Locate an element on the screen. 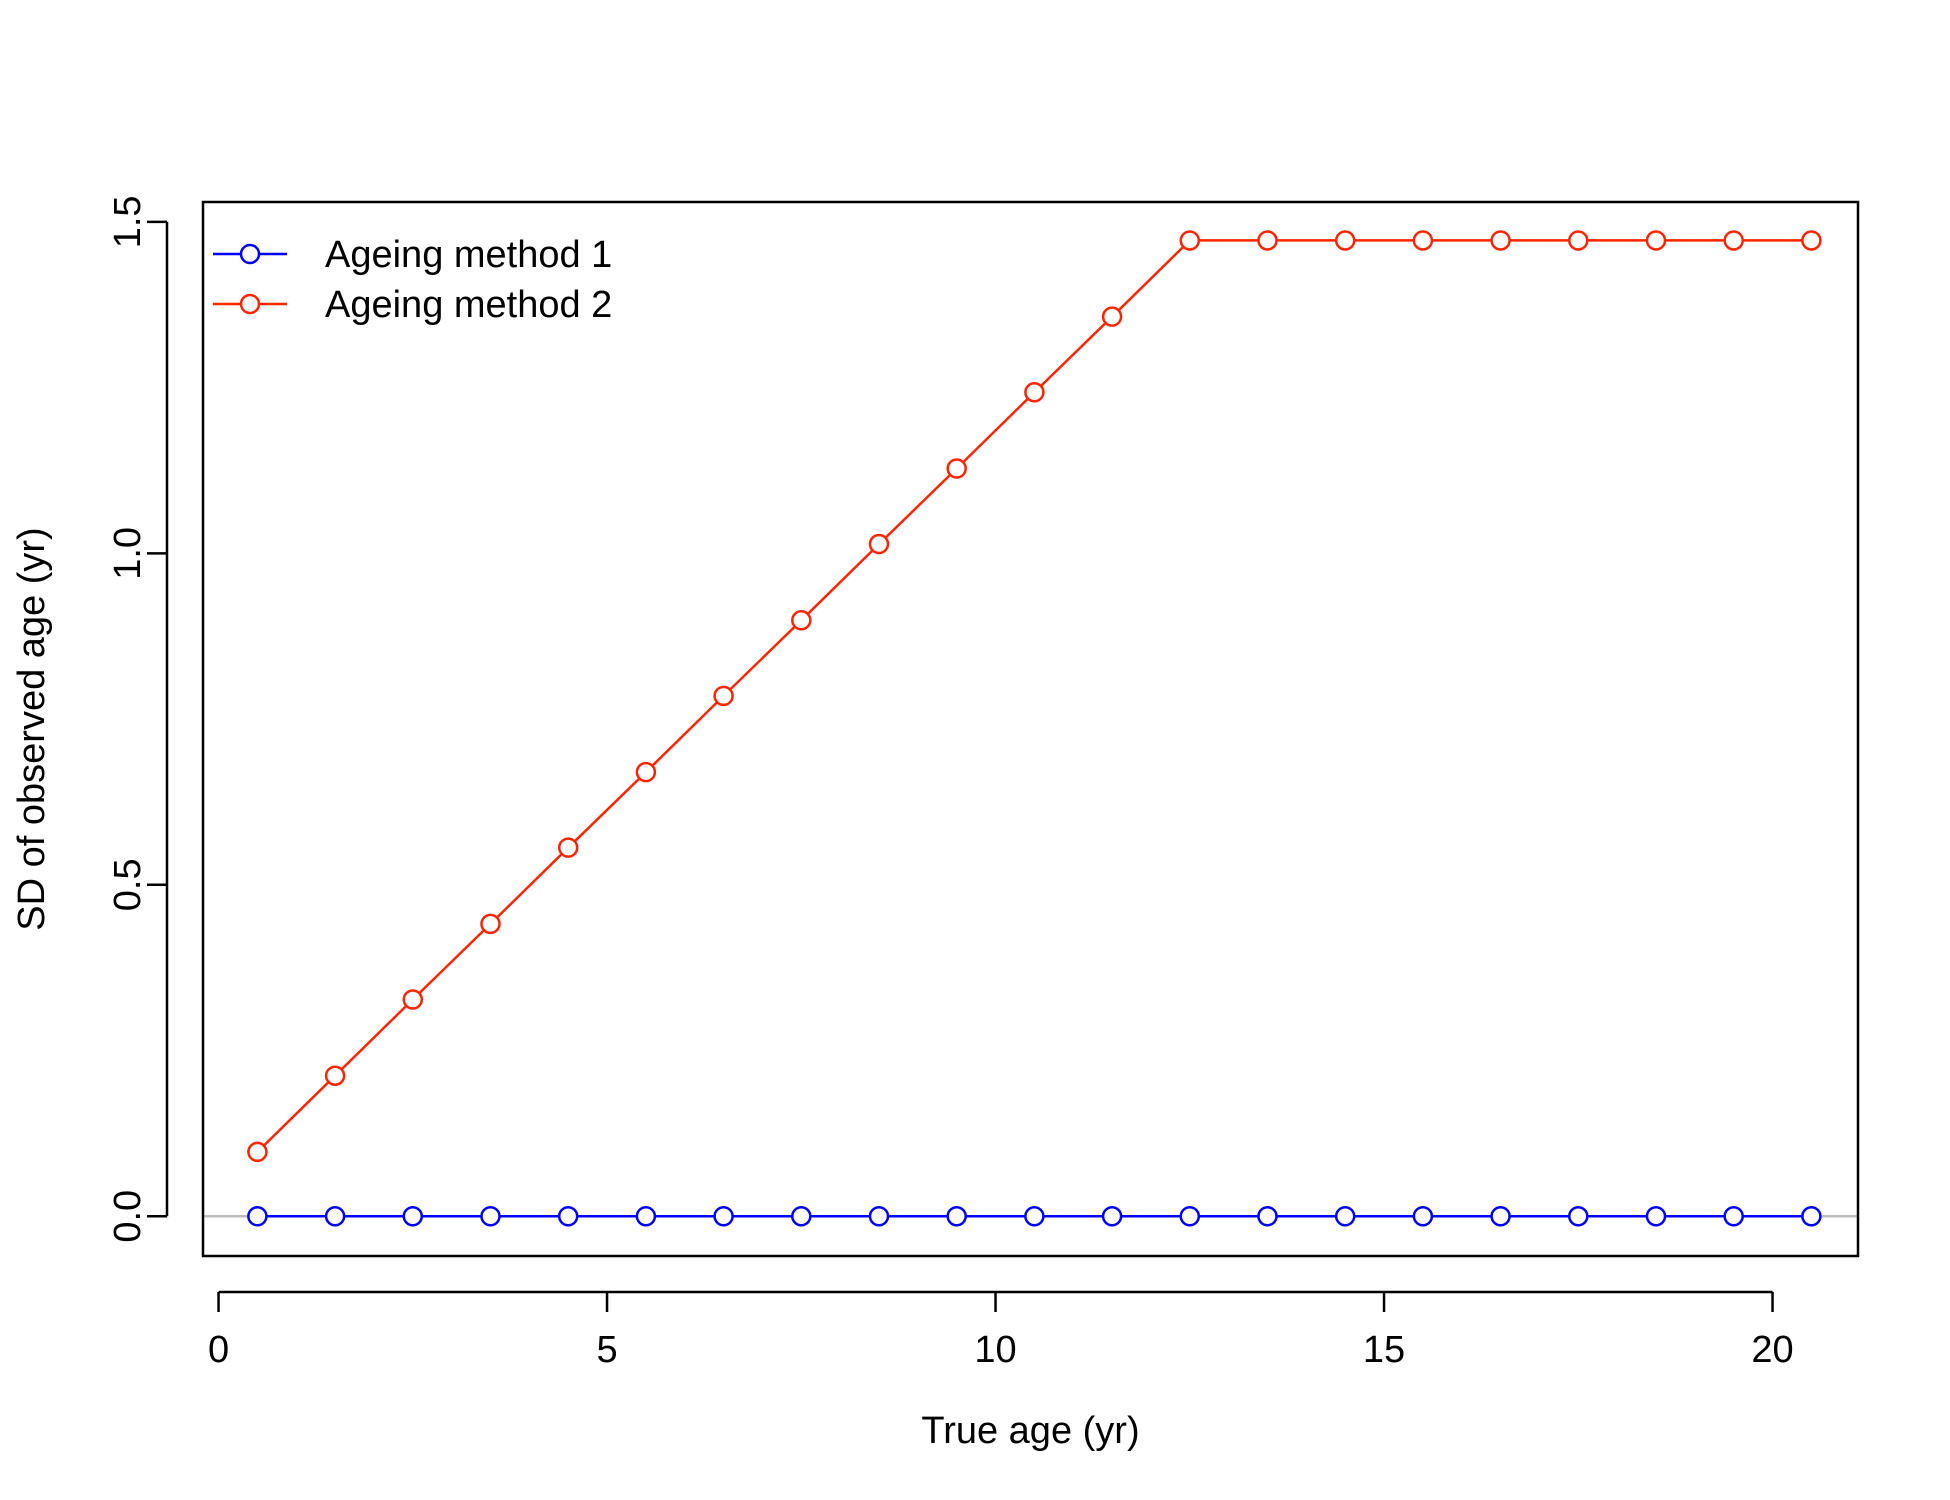 This screenshot has height=1500, width=1950. x-tick-label: 20 is located at coordinates (1772, 1350).